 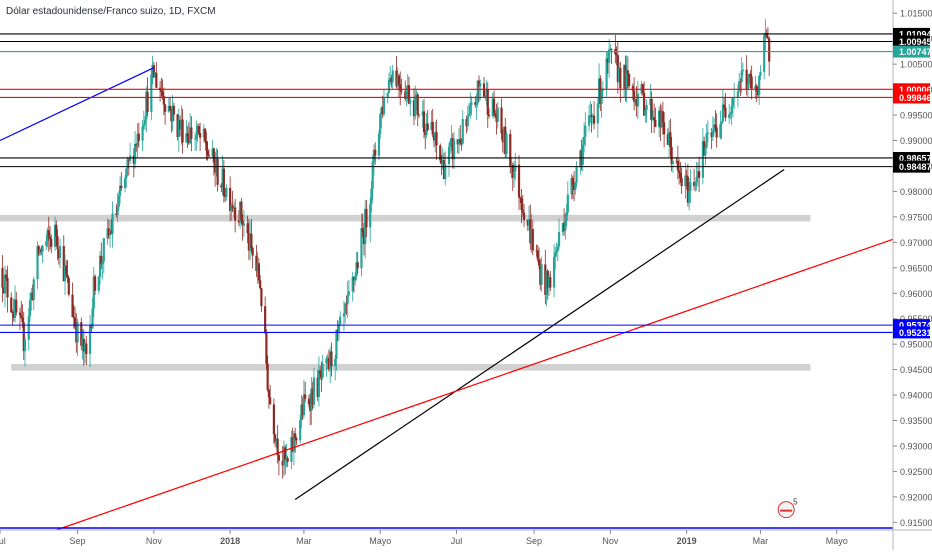 What do you see at coordinates (761, 541) in the screenshot?
I see `x-tick-label: Mar` at bounding box center [761, 541].